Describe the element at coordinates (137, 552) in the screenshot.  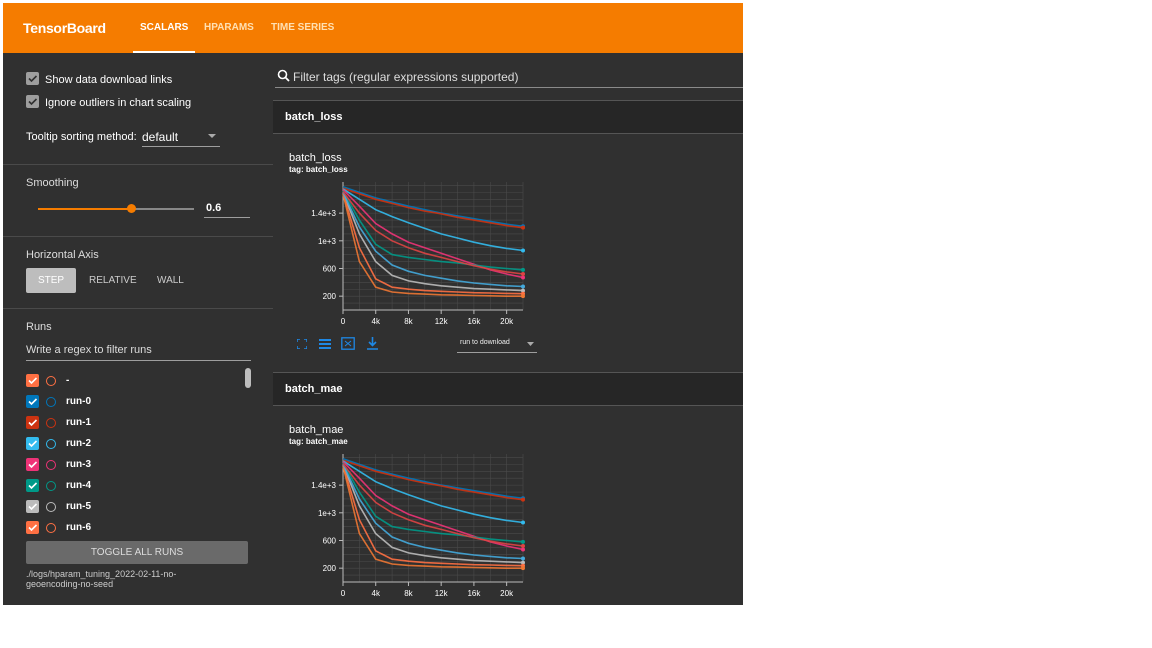
I see `toggle-all-runs-button: TOGGLE ALL RUNS` at that location.